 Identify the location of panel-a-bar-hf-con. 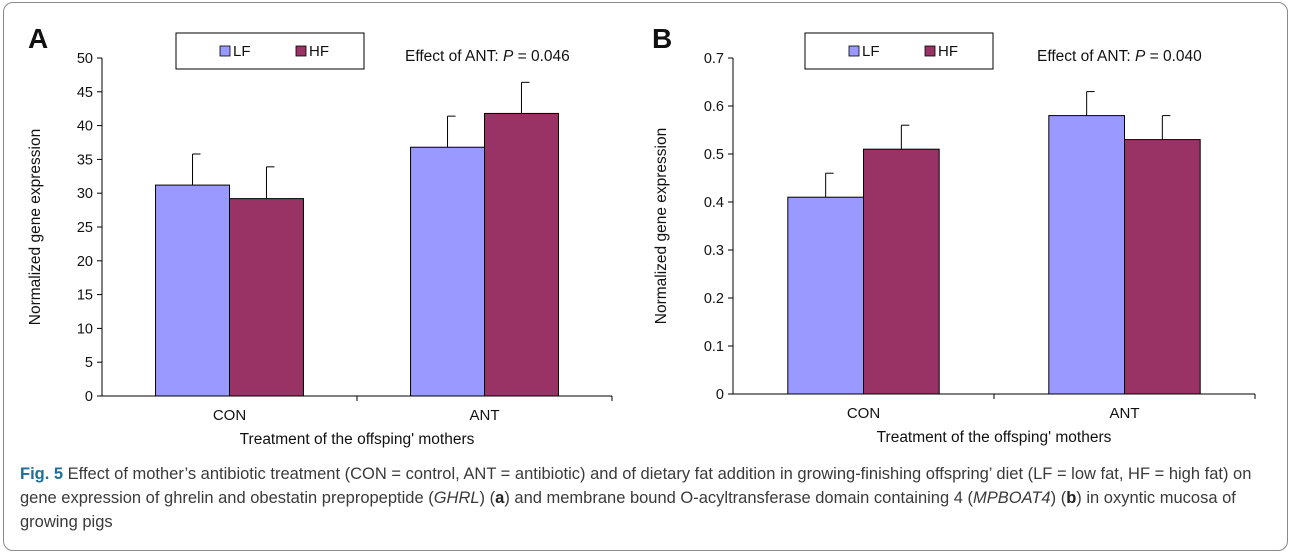
(266, 297).